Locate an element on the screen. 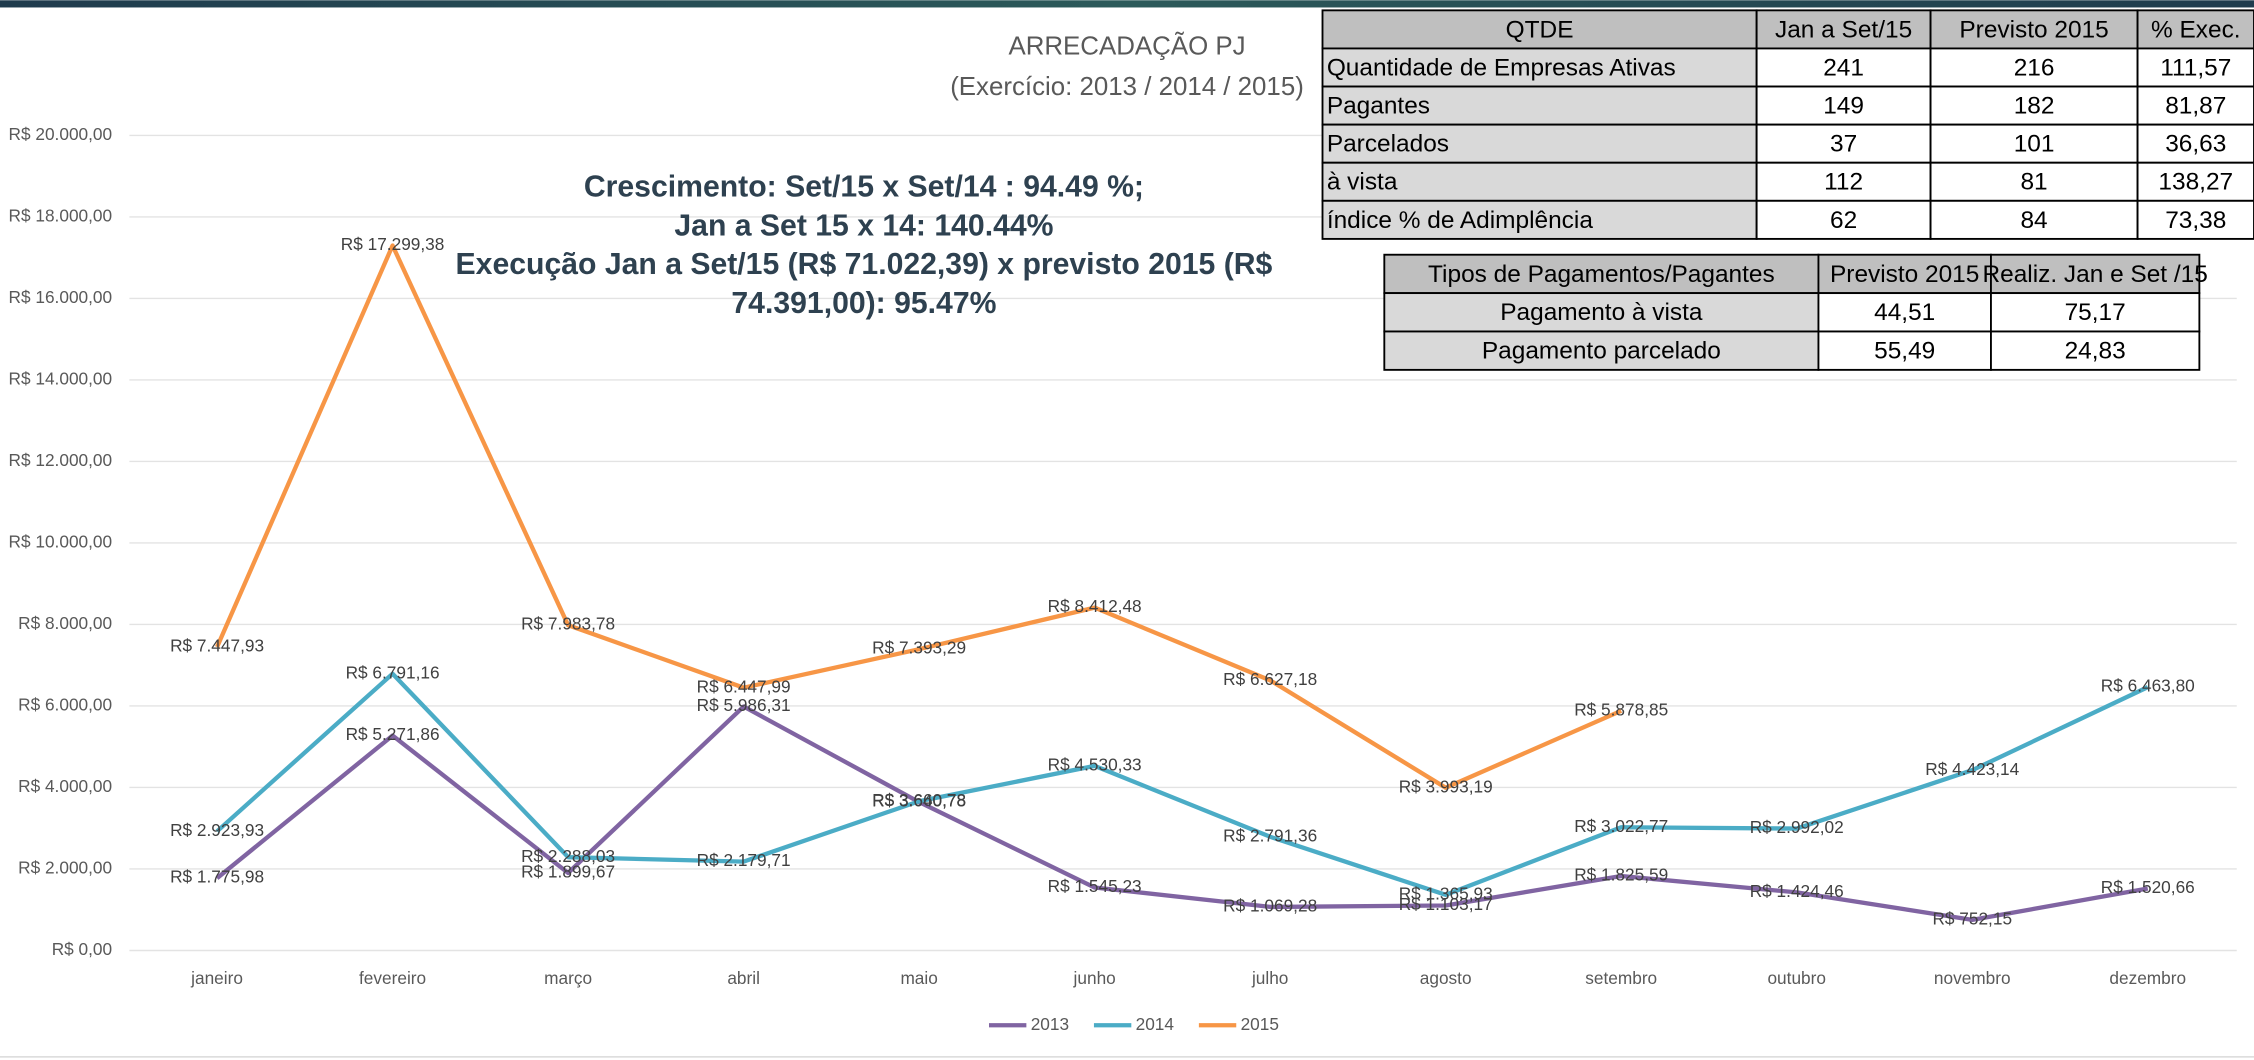 The height and width of the screenshot is (1060, 2254). table-value: Pagantes is located at coordinates (1378, 105).